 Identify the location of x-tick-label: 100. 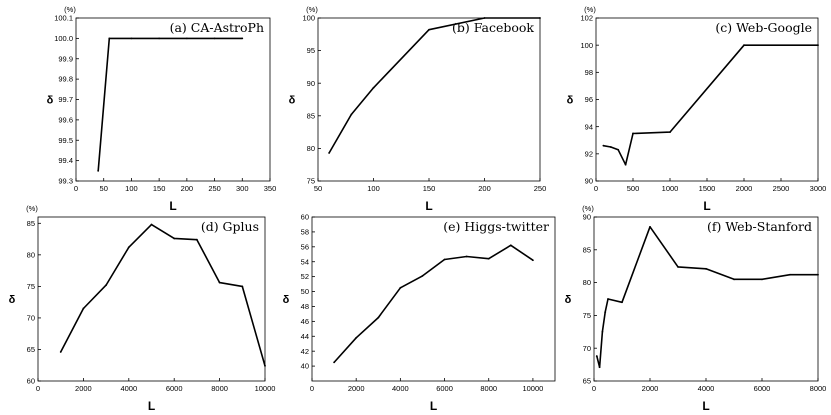
(131, 188).